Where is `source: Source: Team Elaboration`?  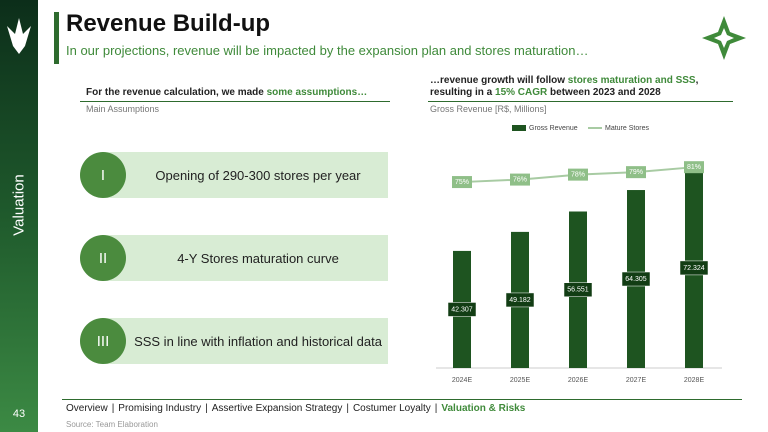
source: Source: Team Elaboration is located at coordinates (112, 424).